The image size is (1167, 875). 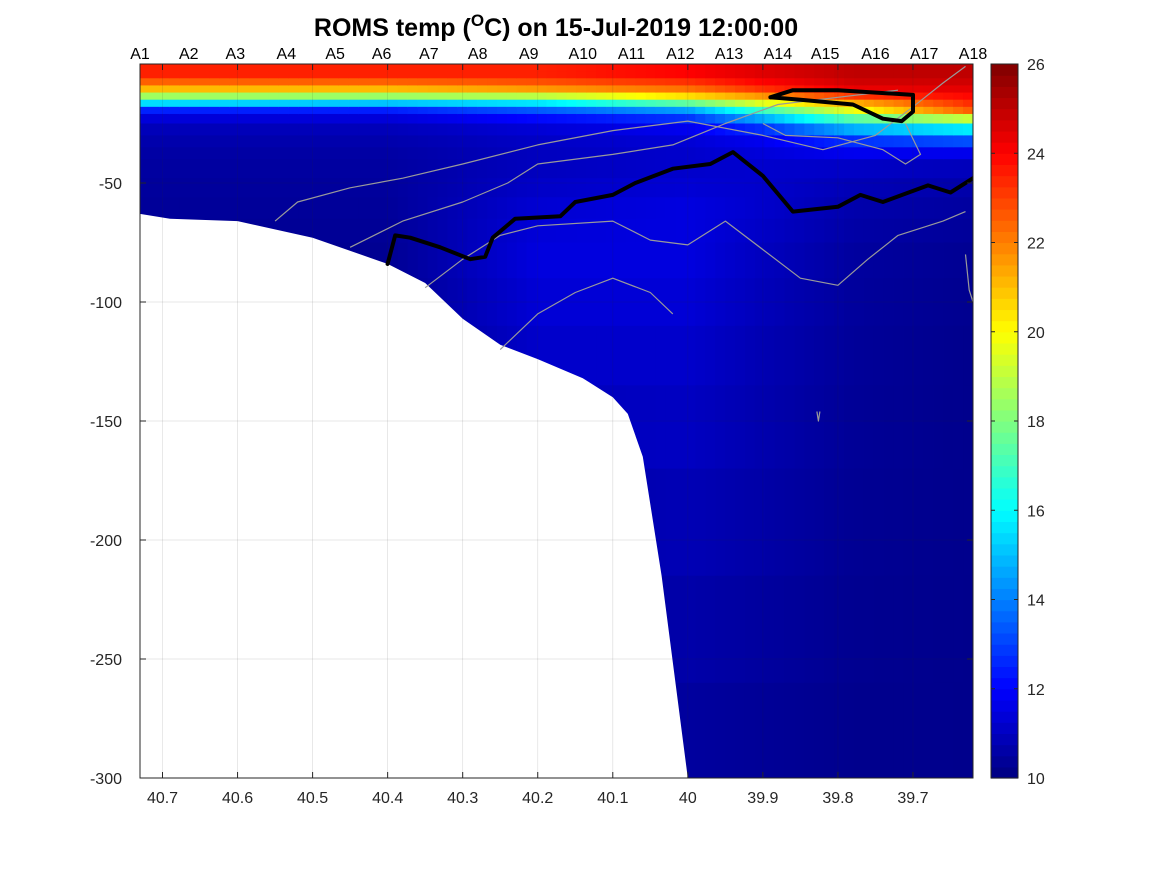 I want to click on x-tick-label: 40.3, so click(x=462, y=798).